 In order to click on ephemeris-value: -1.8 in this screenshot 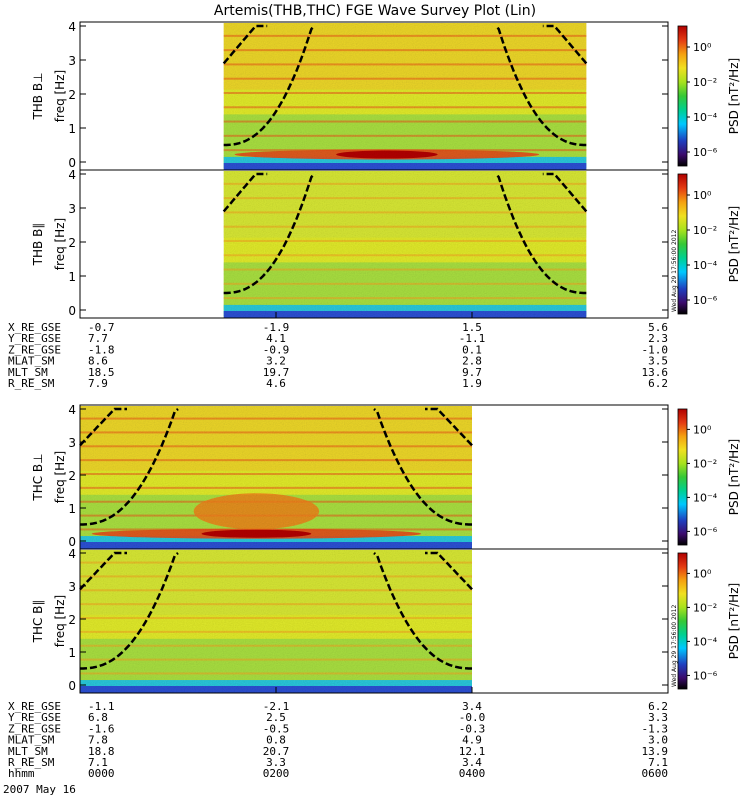, I will do `click(101, 349)`.